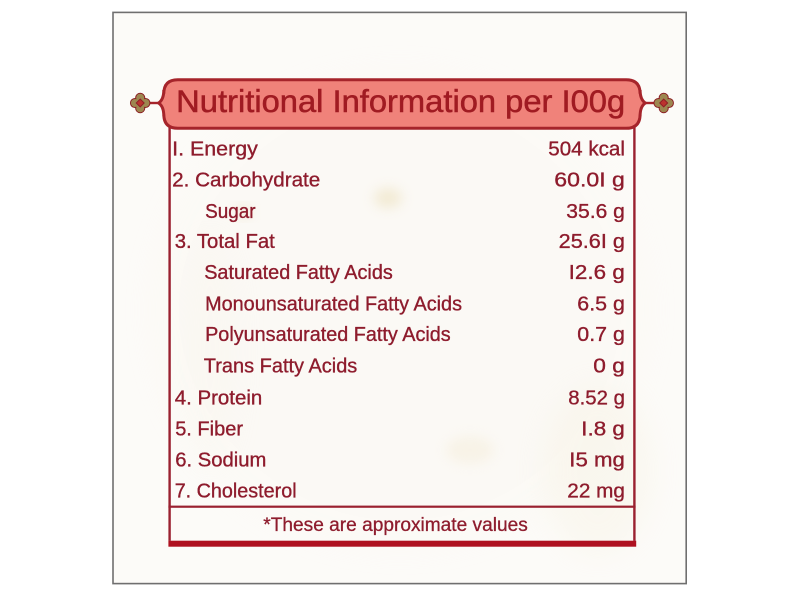  What do you see at coordinates (595, 211) in the screenshot?
I see `svg-text: 35.6 g` at bounding box center [595, 211].